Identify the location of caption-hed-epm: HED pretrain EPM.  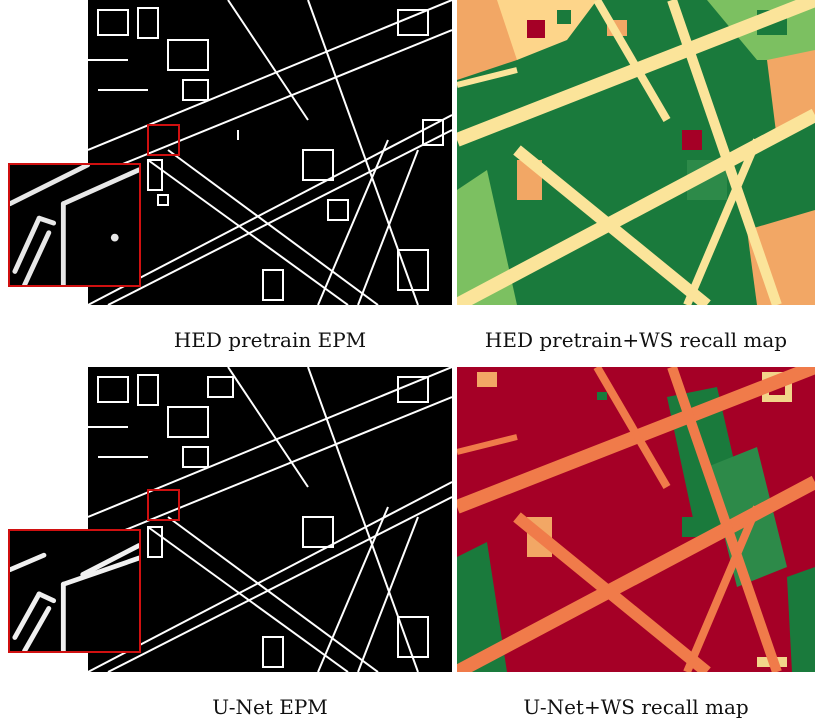
(270, 340).